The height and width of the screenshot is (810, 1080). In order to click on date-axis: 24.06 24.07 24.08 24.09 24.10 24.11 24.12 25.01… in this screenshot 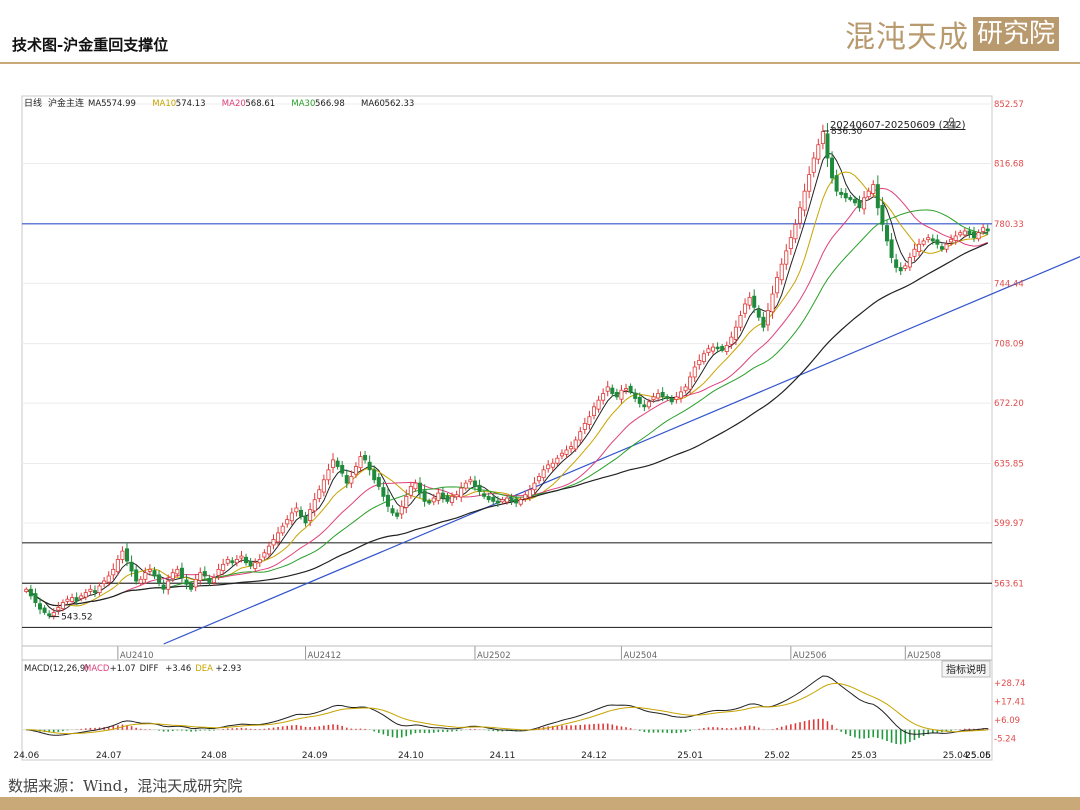, I will do `click(502, 756)`.